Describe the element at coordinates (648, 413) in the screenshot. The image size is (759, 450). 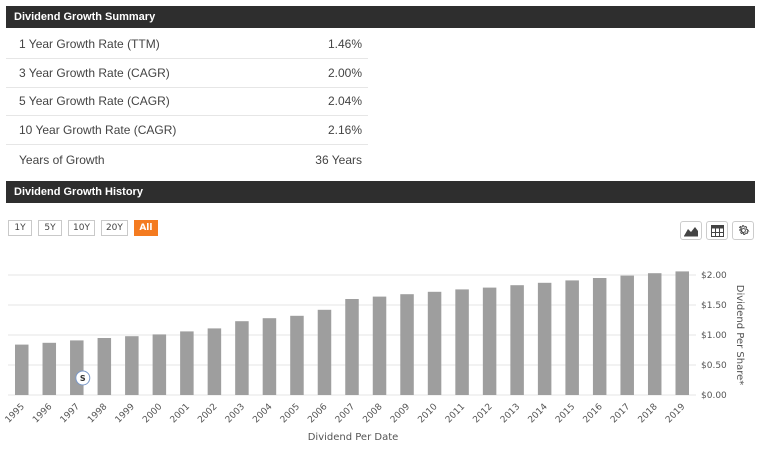
I see `x-tick-label: 2018` at that location.